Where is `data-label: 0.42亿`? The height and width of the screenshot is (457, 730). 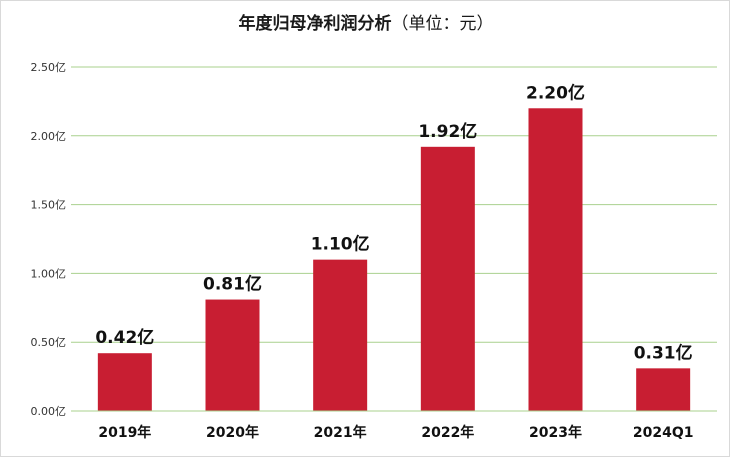 data-label: 0.42亿 is located at coordinates (124, 337).